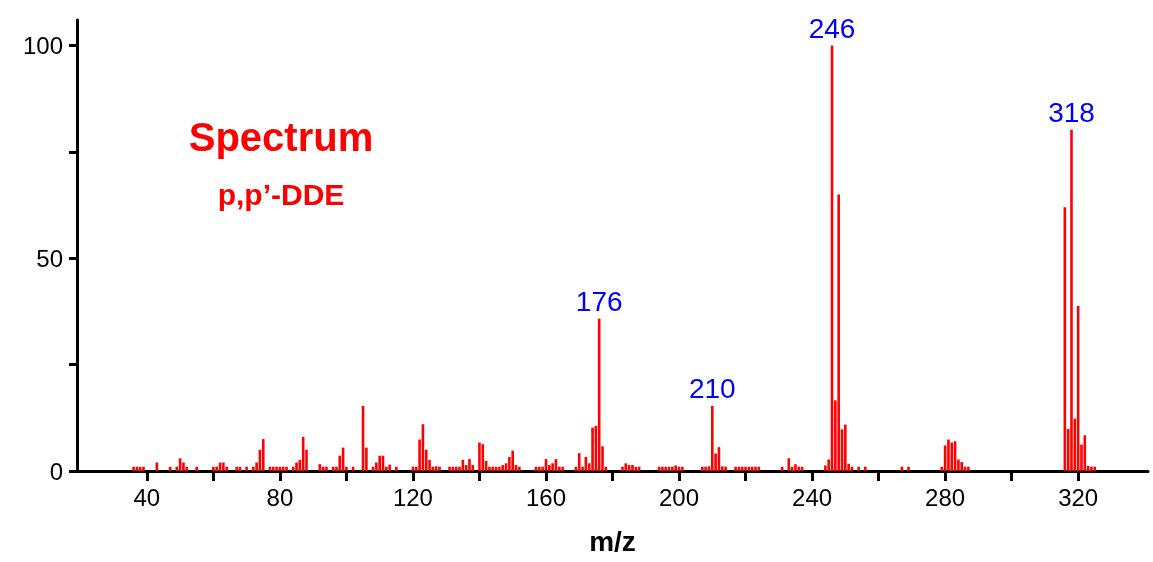 This screenshot has height=562, width=1153. I want to click on x-tick-label: 320, so click(1078, 497).